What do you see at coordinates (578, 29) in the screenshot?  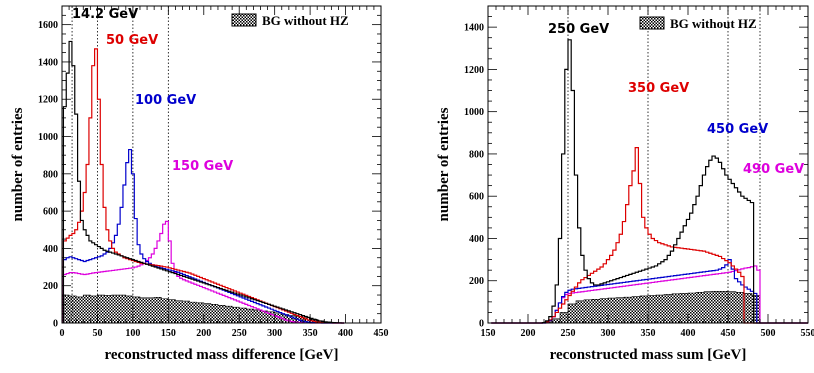 I see `series-label-250-gev: 250 GeV` at bounding box center [578, 29].